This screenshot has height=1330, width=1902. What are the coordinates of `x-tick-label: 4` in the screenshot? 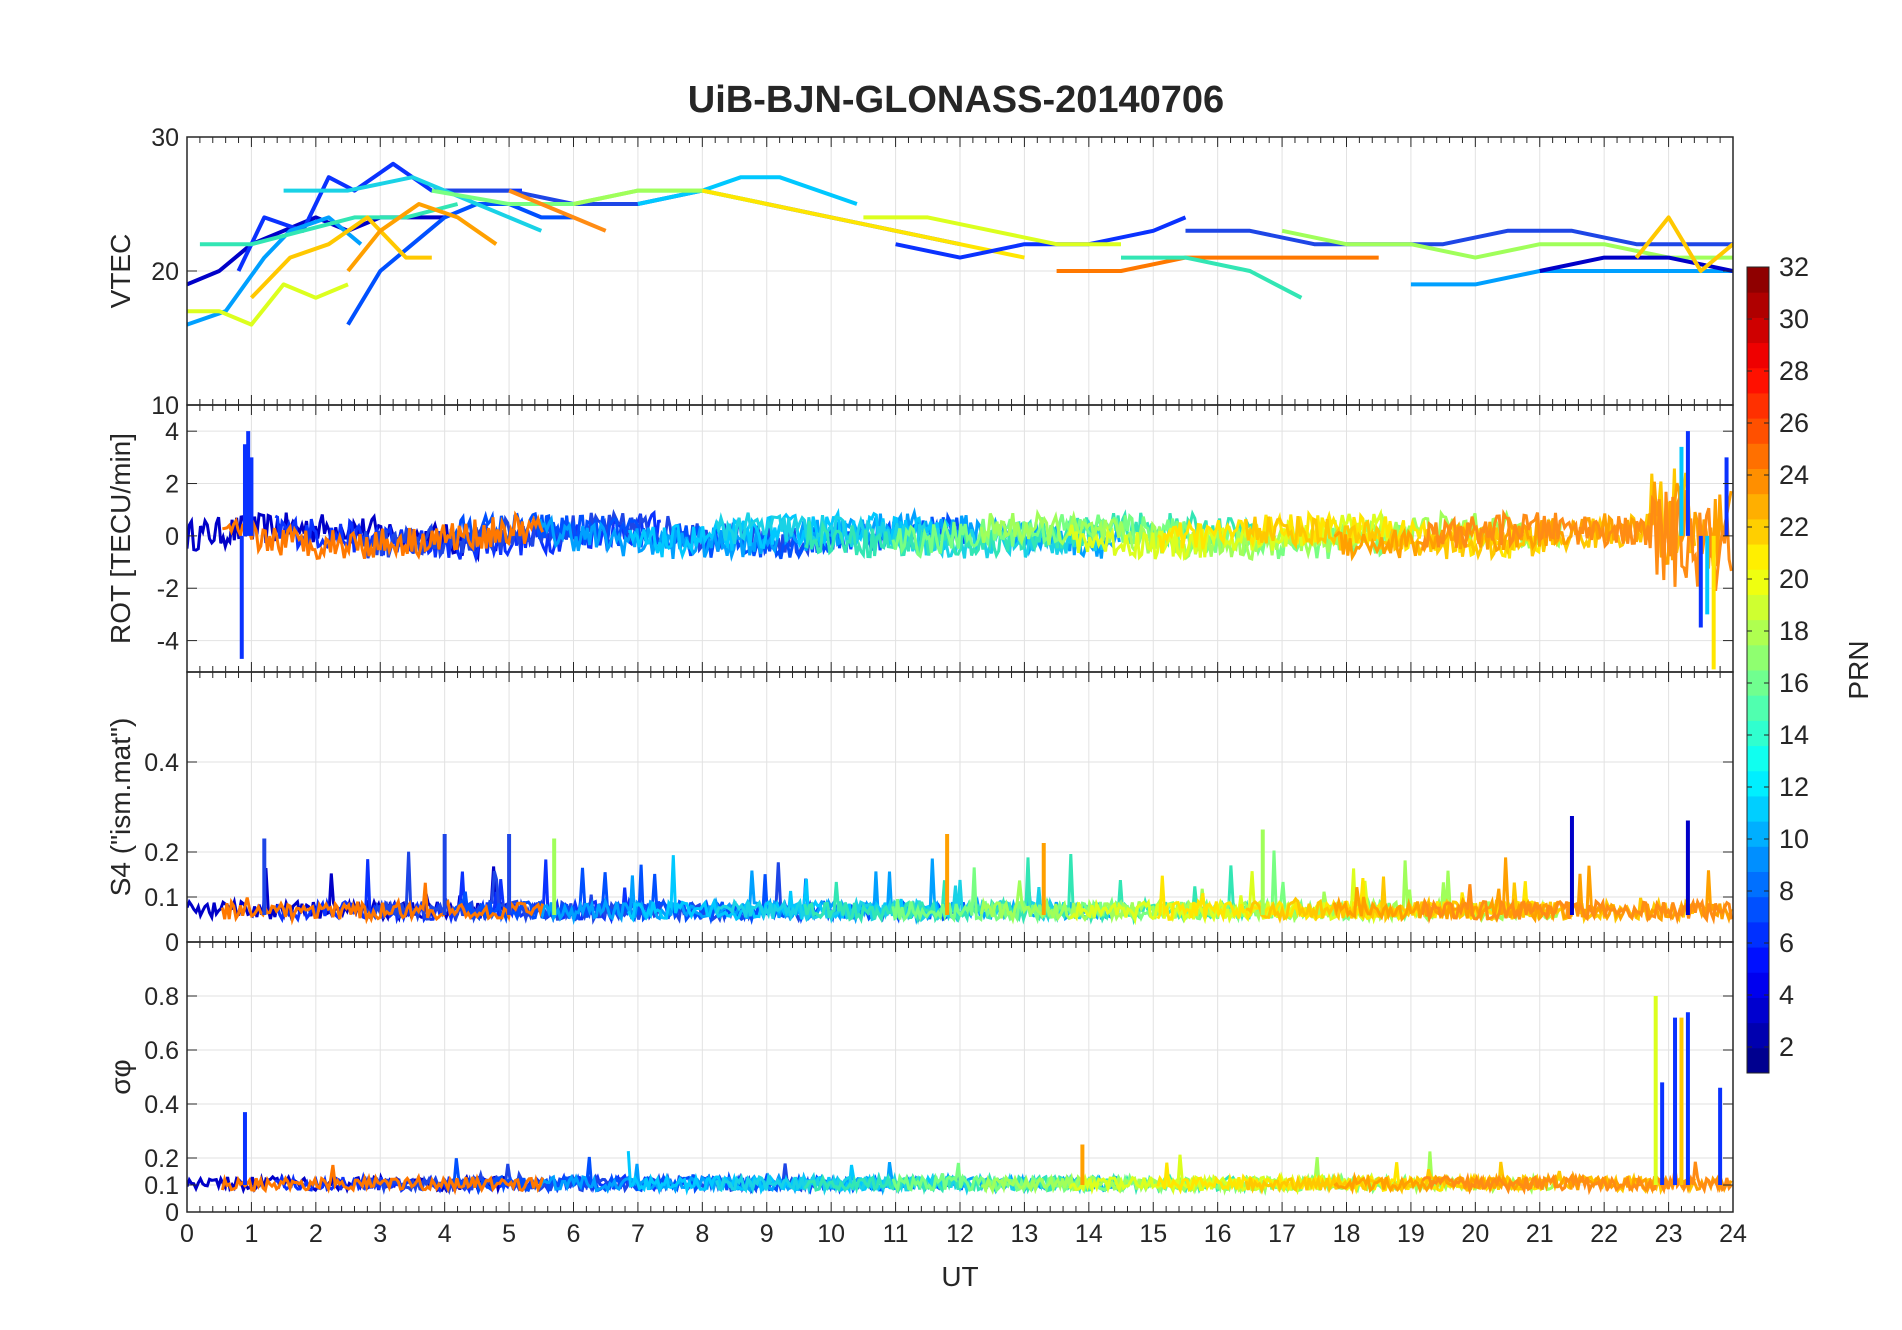 It's located at (445, 1234).